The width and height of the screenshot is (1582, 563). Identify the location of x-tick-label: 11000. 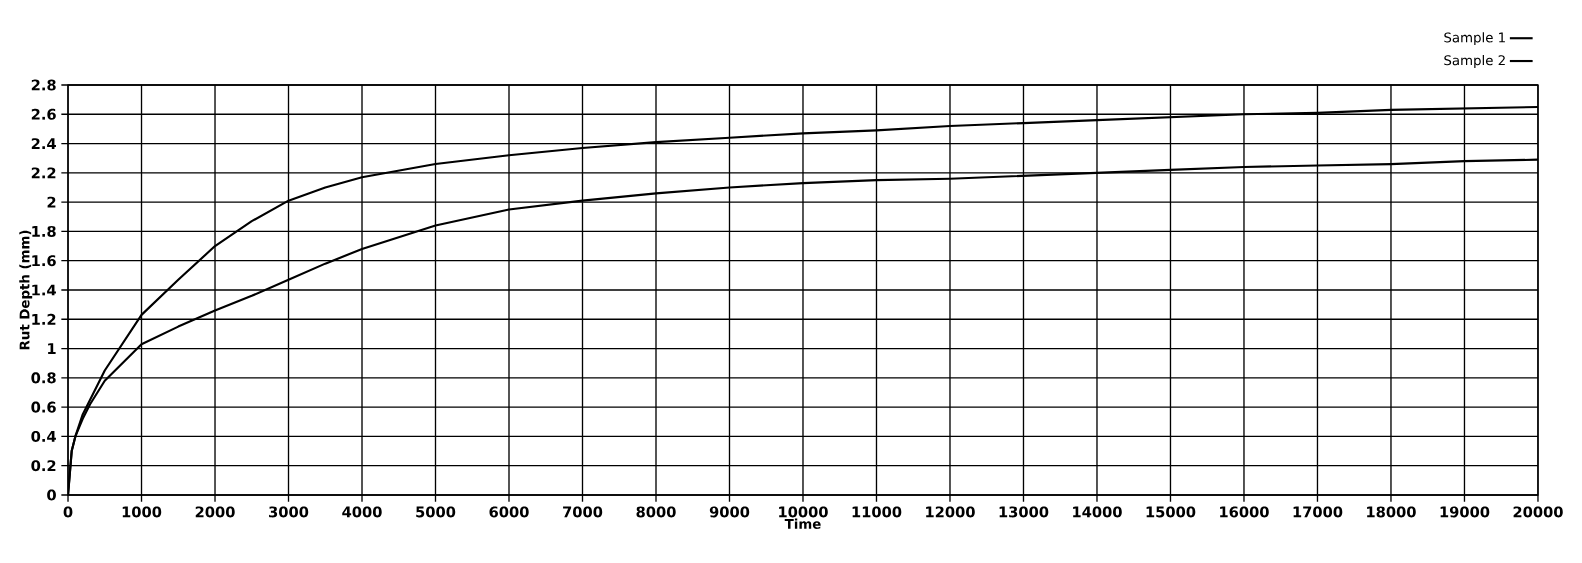
(877, 512).